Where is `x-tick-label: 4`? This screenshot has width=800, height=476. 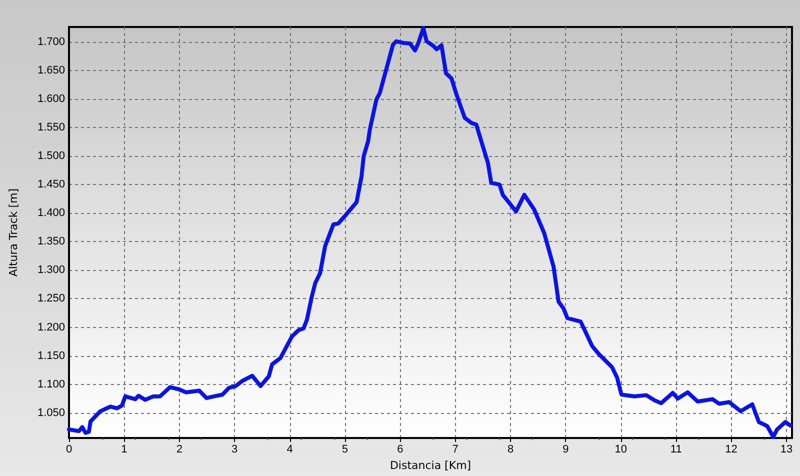 x-tick-label: 4 is located at coordinates (289, 450).